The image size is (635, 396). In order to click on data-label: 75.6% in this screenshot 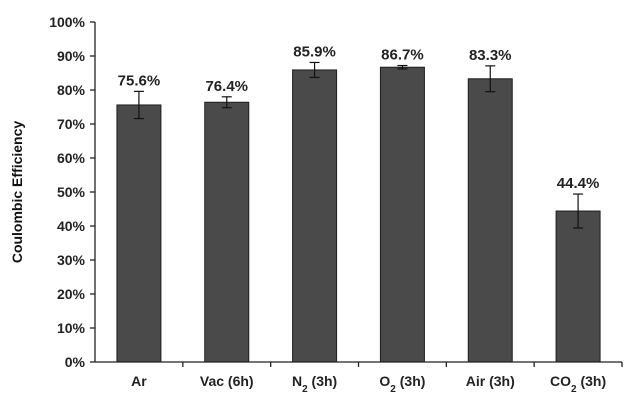, I will do `click(139, 80)`.